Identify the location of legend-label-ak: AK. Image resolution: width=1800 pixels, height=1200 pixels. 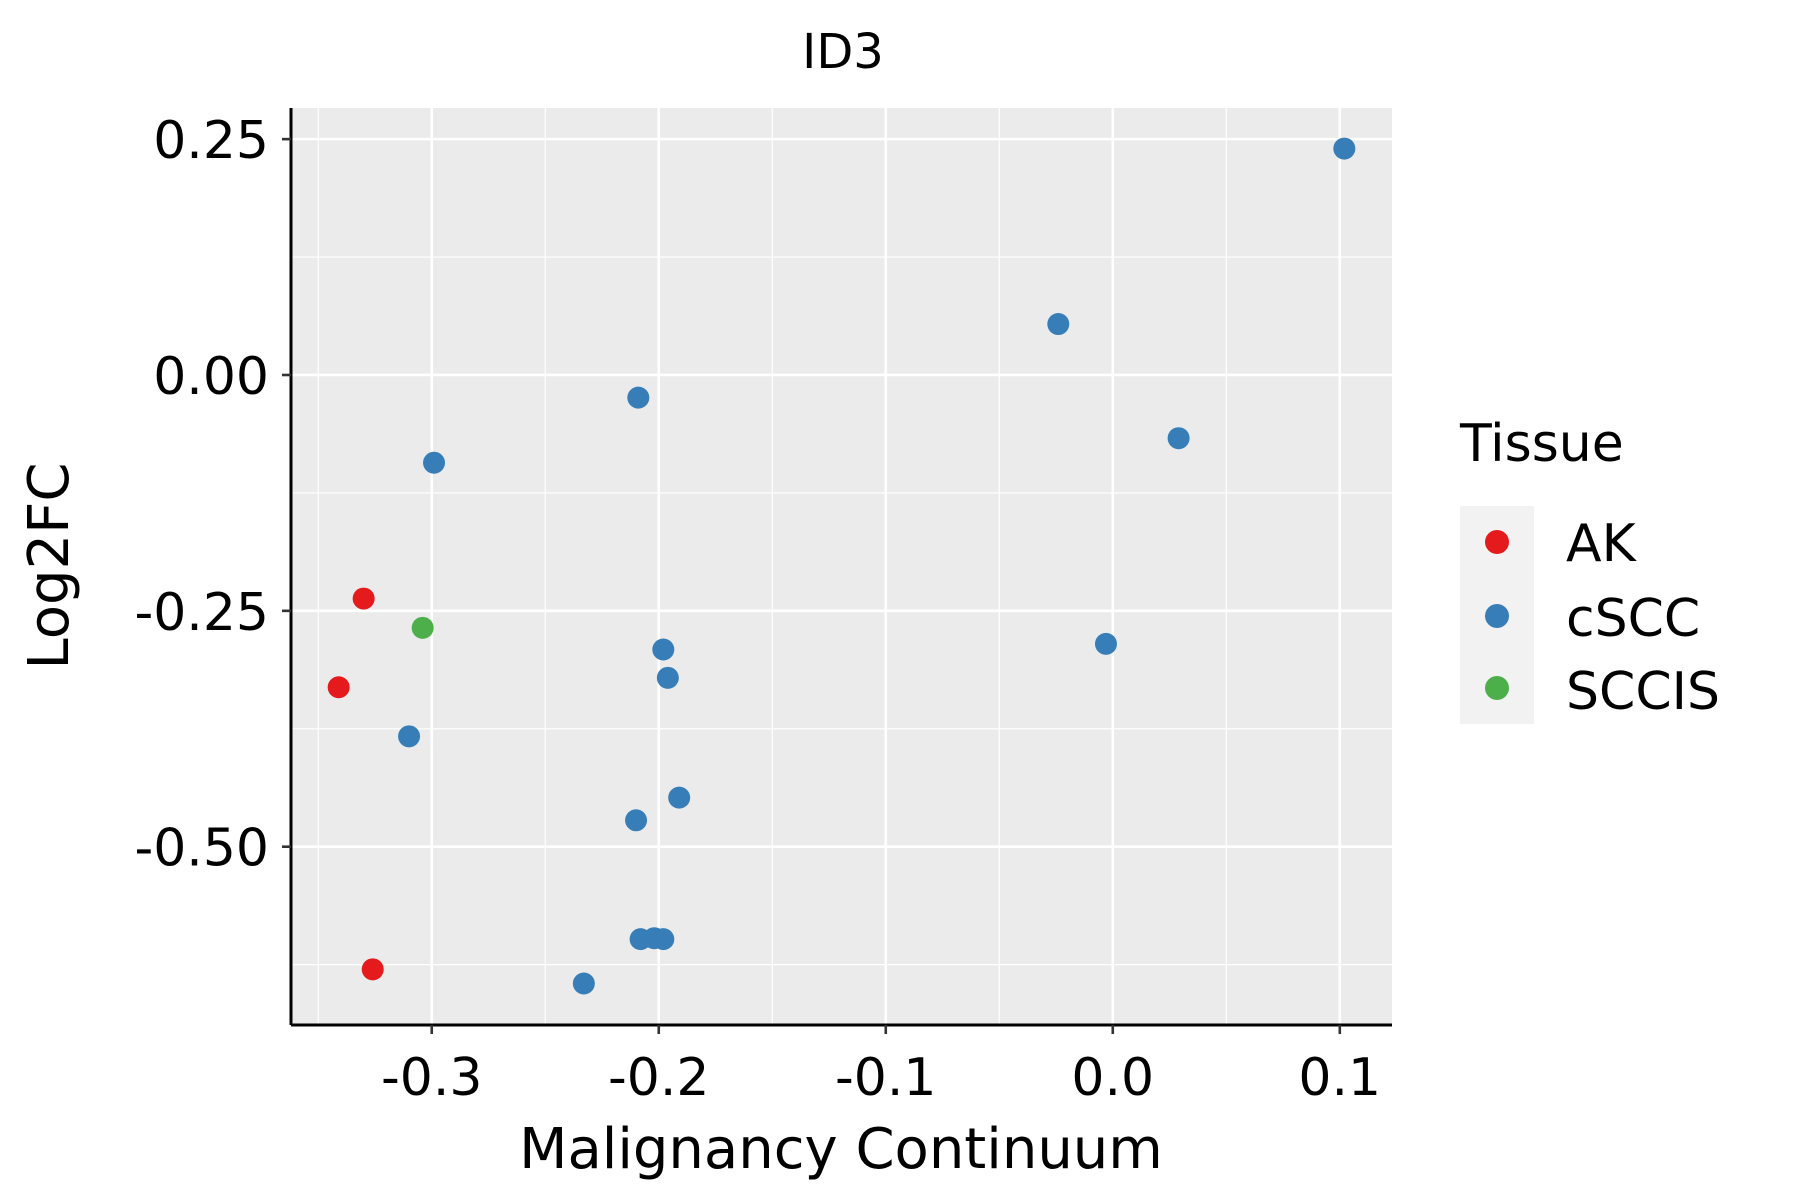
(1602, 544).